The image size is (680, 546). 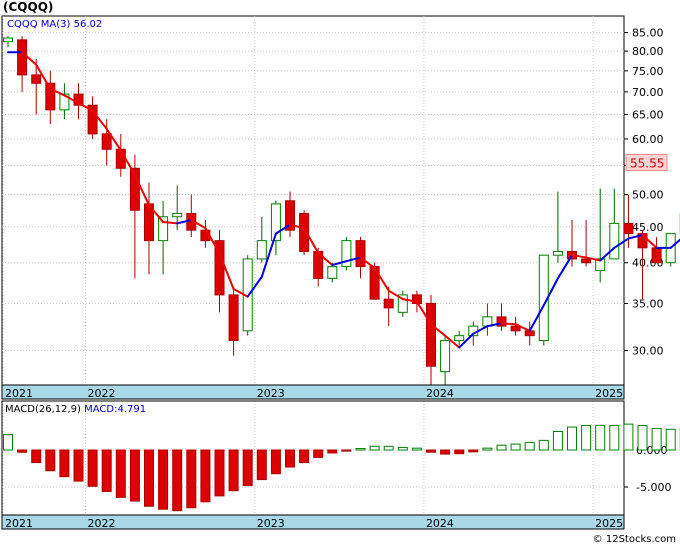 What do you see at coordinates (648, 303) in the screenshot?
I see `price-tick-label: 35.00` at bounding box center [648, 303].